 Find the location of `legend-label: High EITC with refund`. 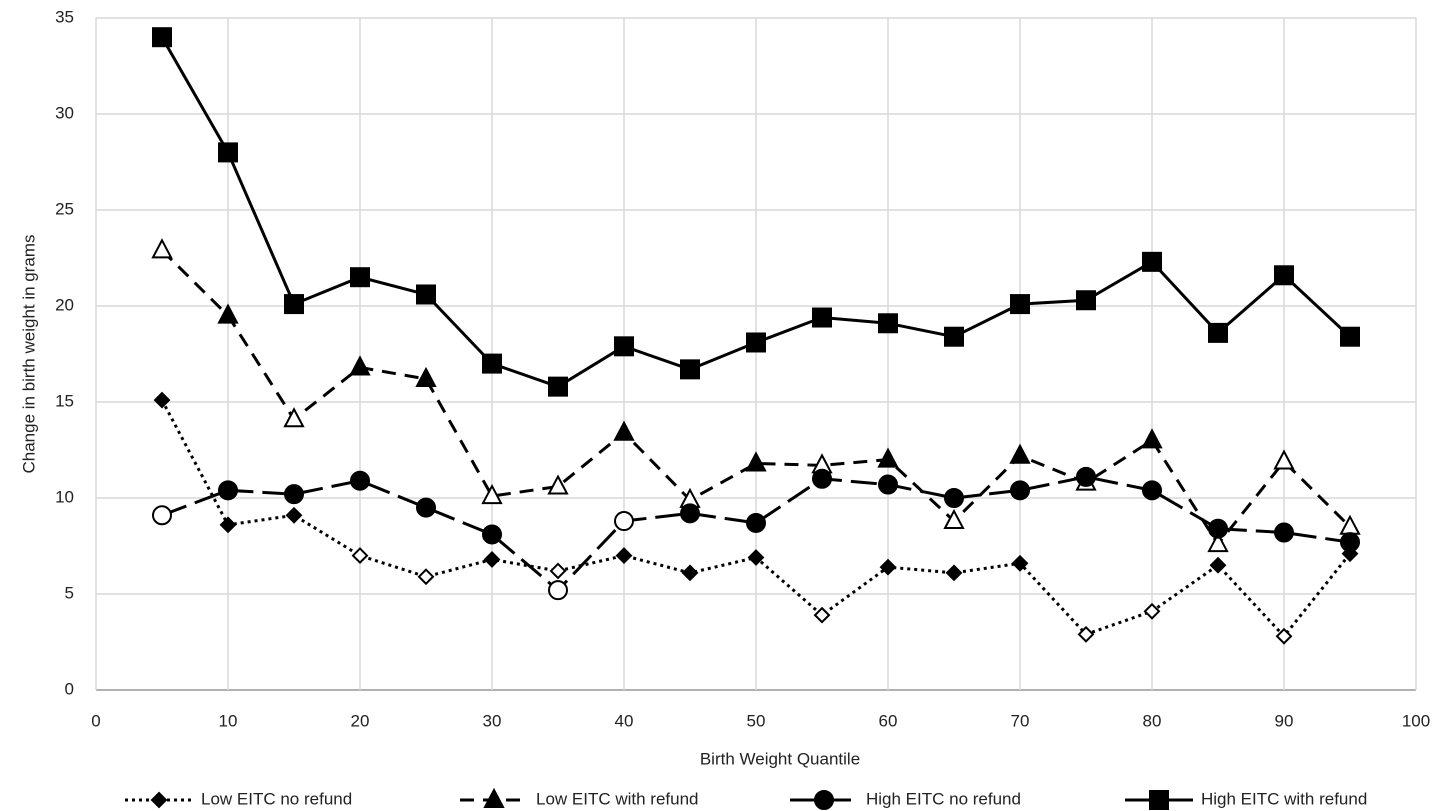

legend-label: High EITC with refund is located at coordinates (1284, 798).